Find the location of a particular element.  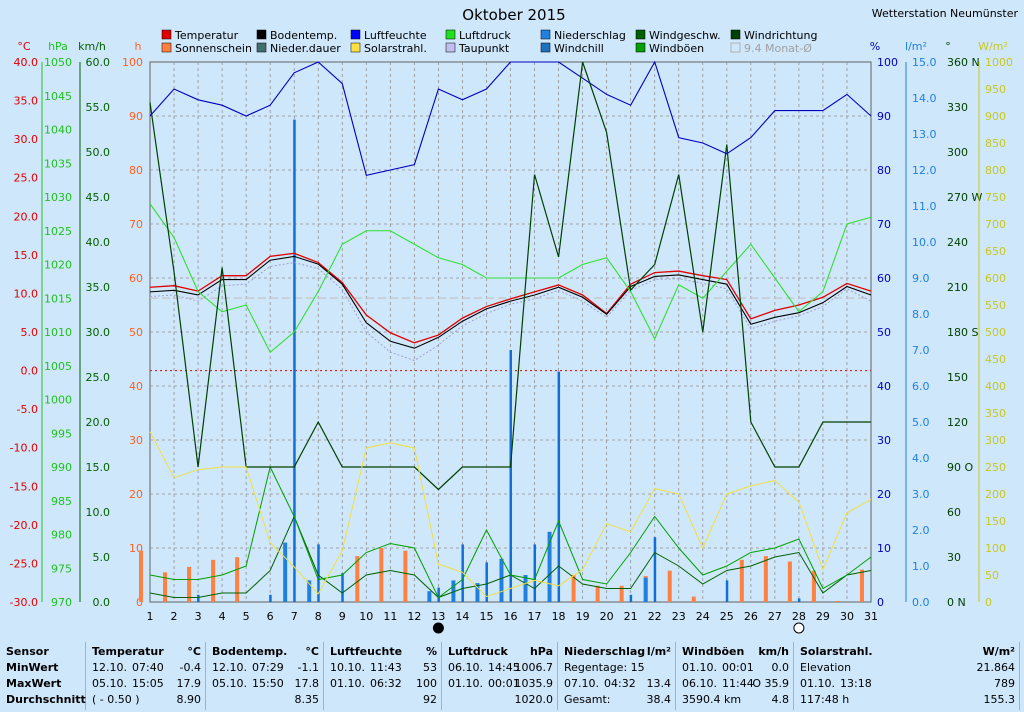

press-tick-label: 1005 is located at coordinates (58, 366).